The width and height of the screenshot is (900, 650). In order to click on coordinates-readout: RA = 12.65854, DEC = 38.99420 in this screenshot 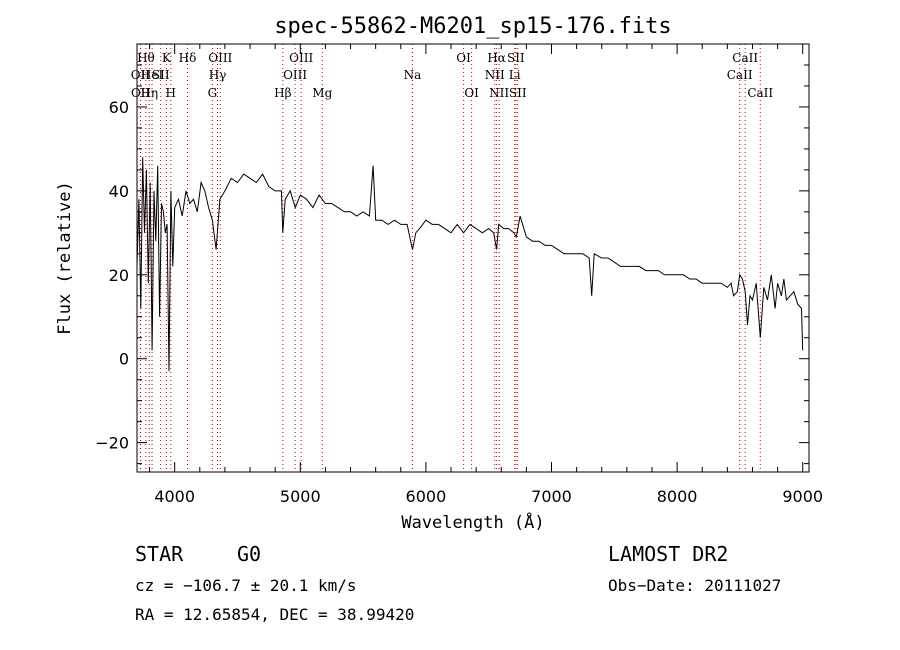, I will do `click(275, 614)`.